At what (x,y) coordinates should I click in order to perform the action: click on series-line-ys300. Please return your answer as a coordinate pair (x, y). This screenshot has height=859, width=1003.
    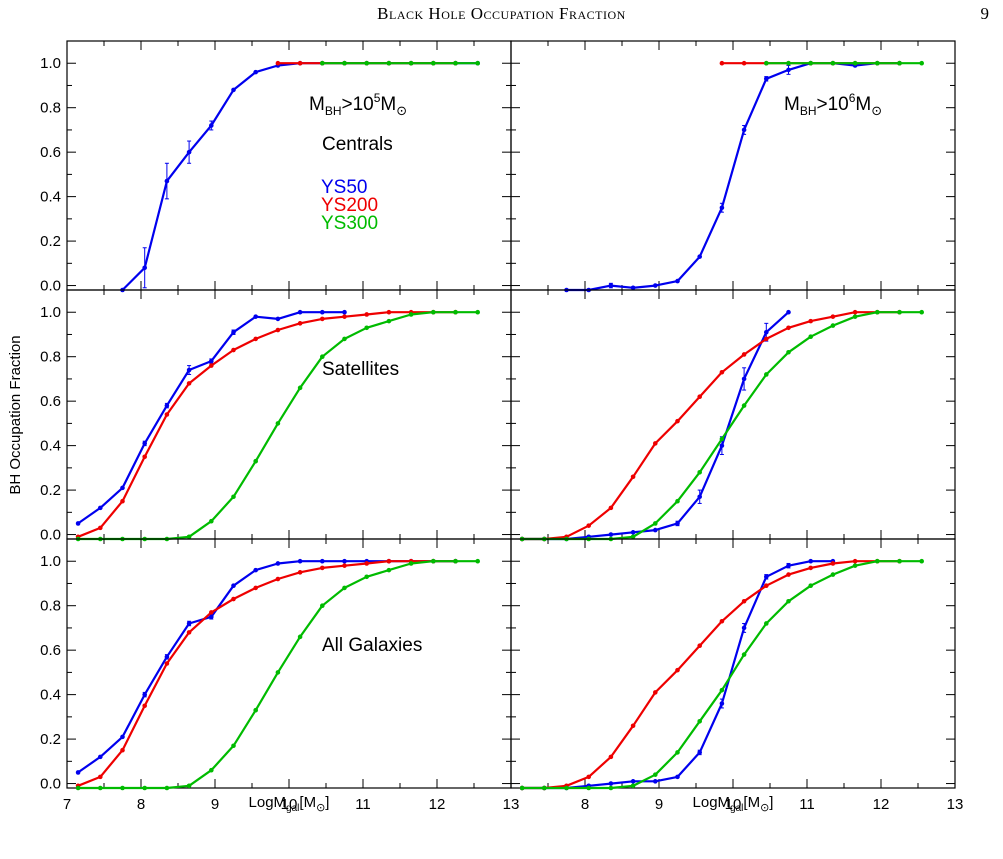
    Looking at the image, I should click on (722, 426).